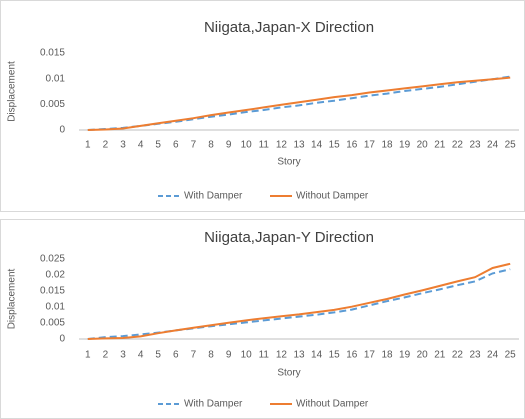 This screenshot has height=419, width=525. I want to click on chart-title: Niigata,Japan-Y Direction, so click(289, 237).